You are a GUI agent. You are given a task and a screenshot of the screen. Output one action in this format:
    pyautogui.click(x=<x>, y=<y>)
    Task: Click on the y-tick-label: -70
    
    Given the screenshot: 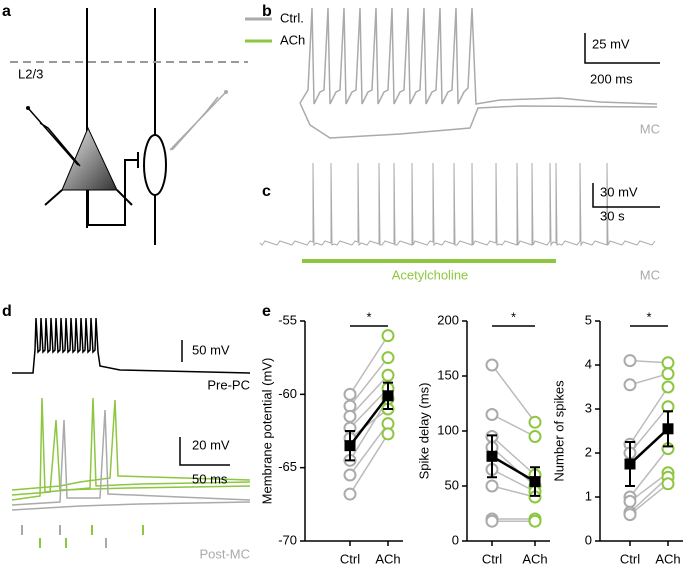 What is the action you would take?
    pyautogui.click(x=287, y=539)
    